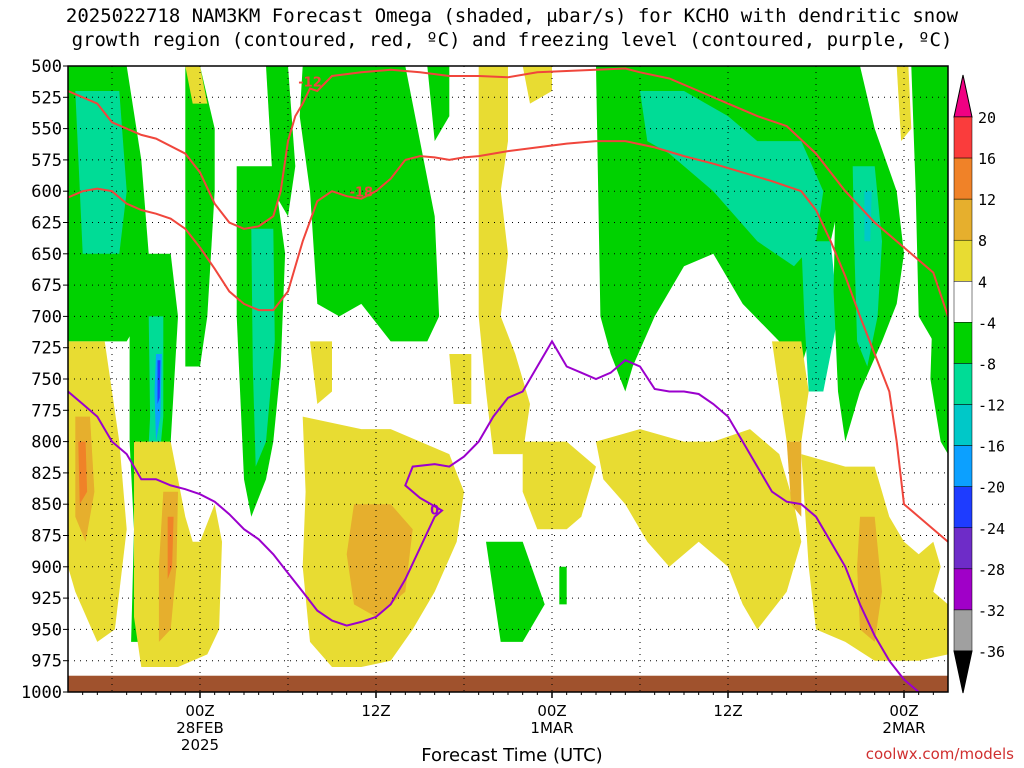 The height and width of the screenshot is (768, 1024). Describe the element at coordinates (46, 255) in the screenshot. I see `y-tick-label: 650` at that location.